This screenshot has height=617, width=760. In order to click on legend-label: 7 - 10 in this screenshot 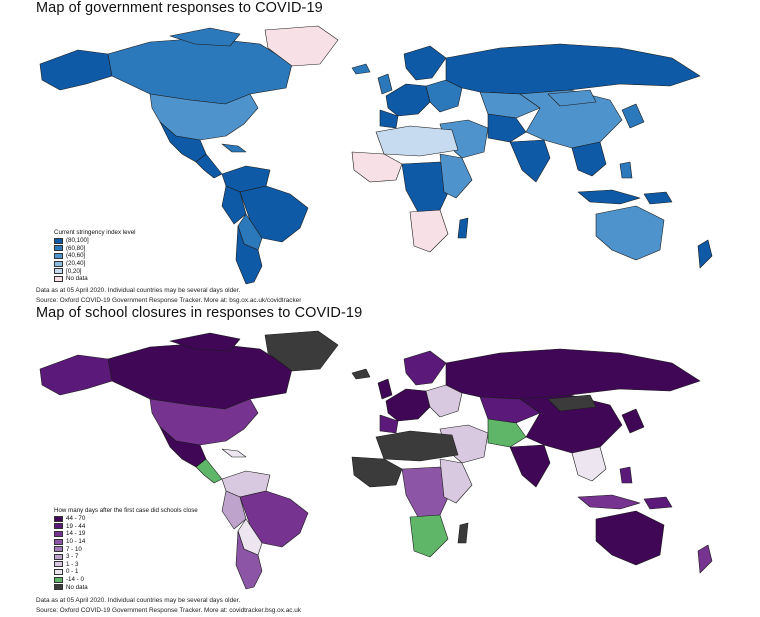, I will do `click(74, 549)`.